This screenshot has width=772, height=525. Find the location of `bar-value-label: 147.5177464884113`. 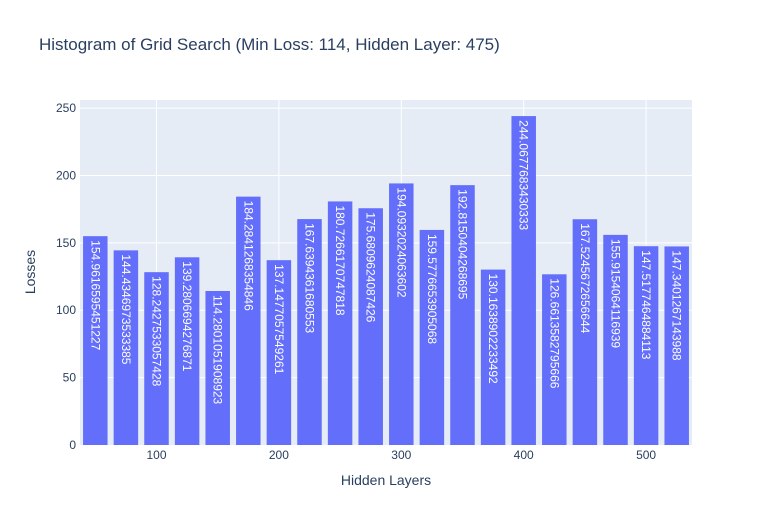

bar-value-label: 147.5177464884113 is located at coordinates (646, 305).